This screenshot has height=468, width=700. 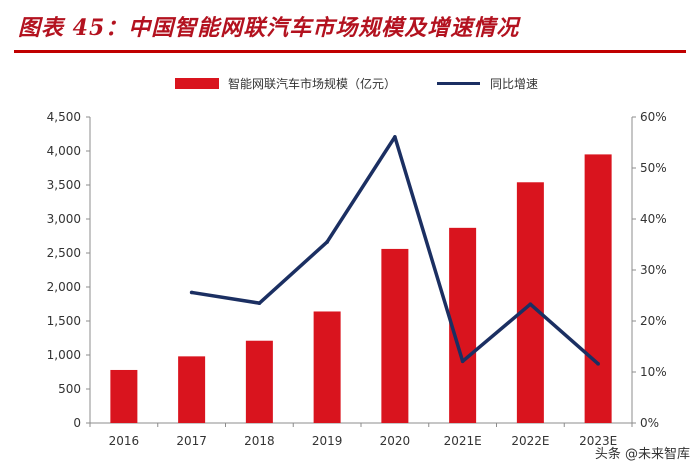 What do you see at coordinates (462, 361) in the screenshot?
I see `growth-point-2021E` at bounding box center [462, 361].